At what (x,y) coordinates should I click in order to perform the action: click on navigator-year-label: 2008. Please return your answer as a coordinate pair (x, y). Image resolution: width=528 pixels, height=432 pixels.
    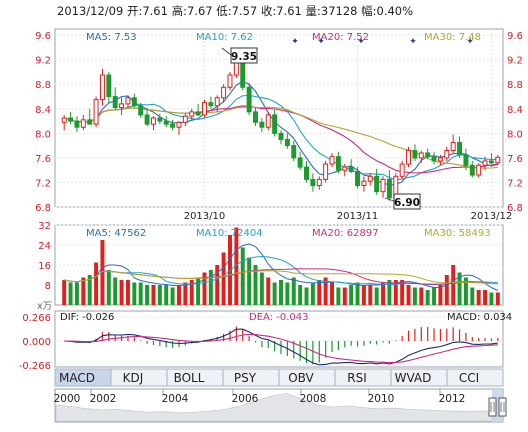
    Looking at the image, I should click on (313, 399).